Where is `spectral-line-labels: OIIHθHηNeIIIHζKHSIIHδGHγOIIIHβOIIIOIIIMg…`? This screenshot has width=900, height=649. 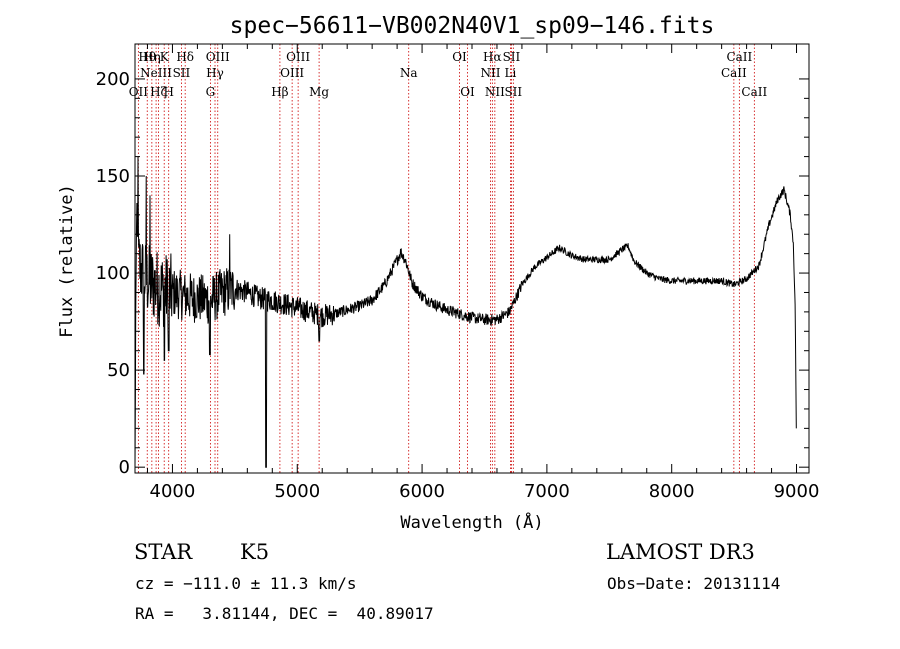 spectral-line-labels: OIIHθHηNeIIIHζKHSIIHδGHγOIIIHβOIIIOIIIMg… is located at coordinates (448, 74).